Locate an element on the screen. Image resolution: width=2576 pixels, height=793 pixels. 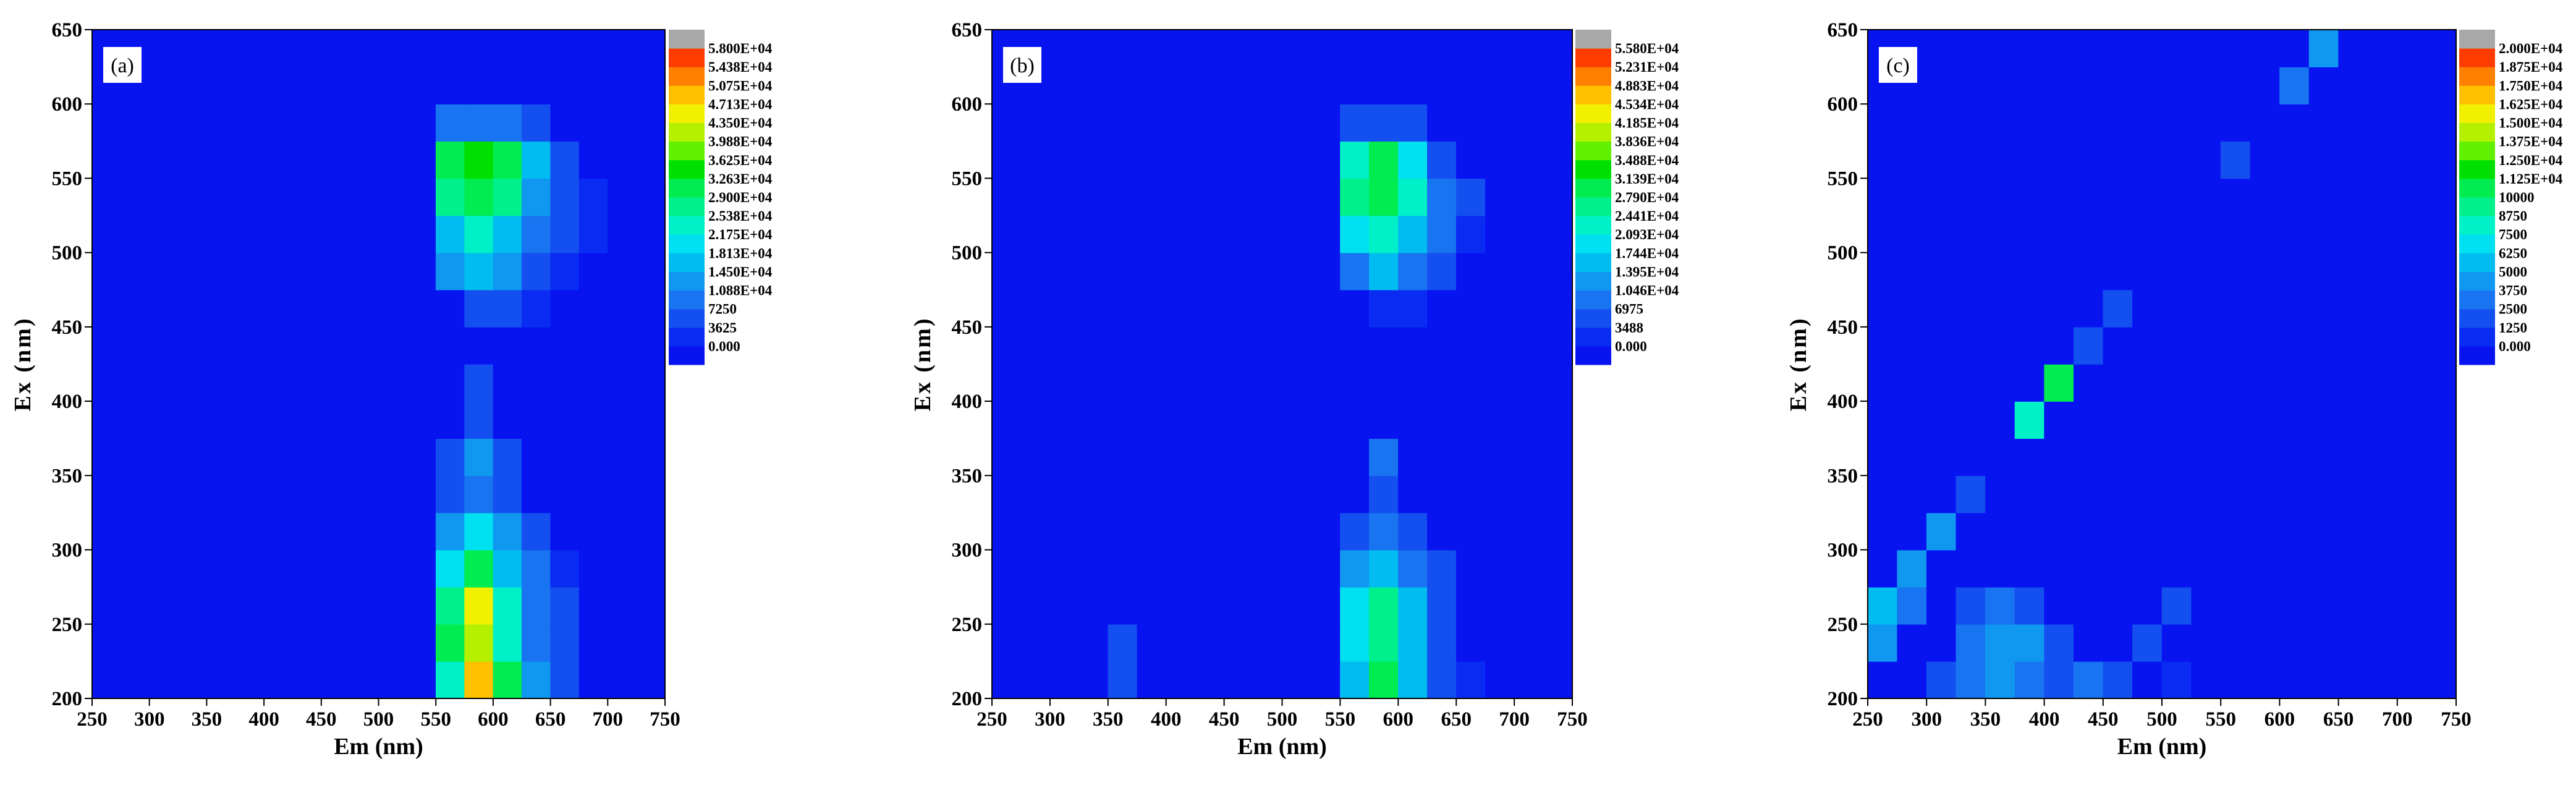
colorbar-label: 1.250E+04 is located at coordinates (2531, 160).